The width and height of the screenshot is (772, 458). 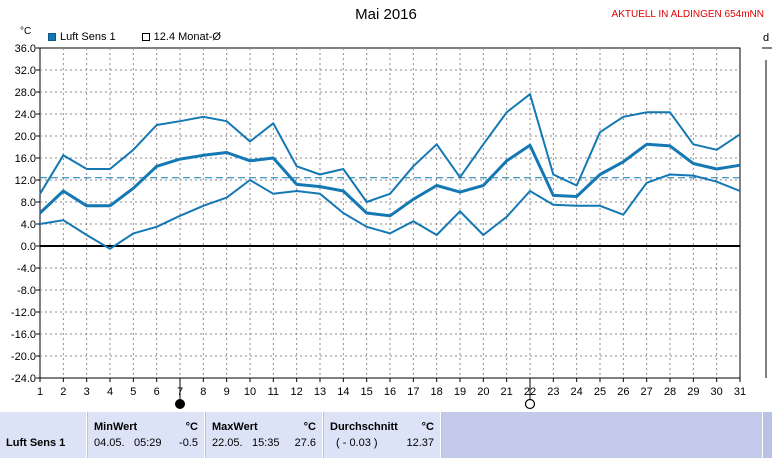 What do you see at coordinates (26, 31) in the screenshot?
I see `y-axis-unit: °C` at bounding box center [26, 31].